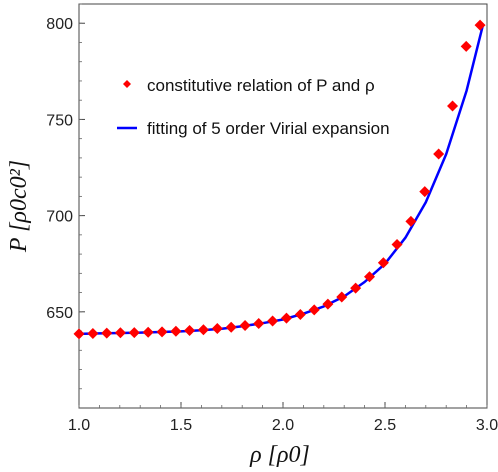 This screenshot has height=472, width=498. What do you see at coordinates (487, 425) in the screenshot?
I see `x-tick-label: 3.0` at bounding box center [487, 425].